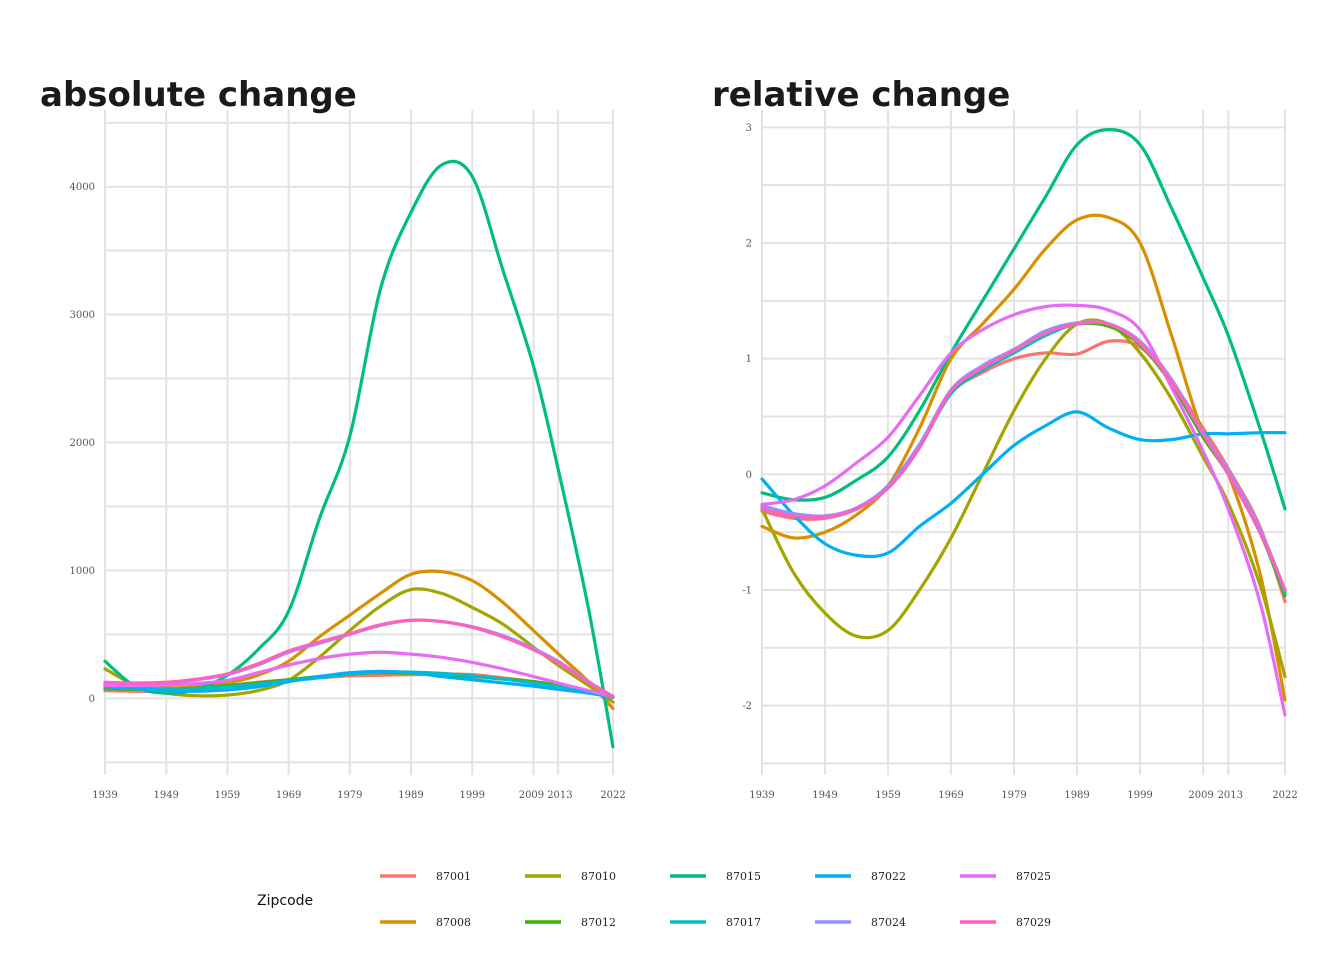  I want to click on y-tick-label: -2, so click(747, 706).